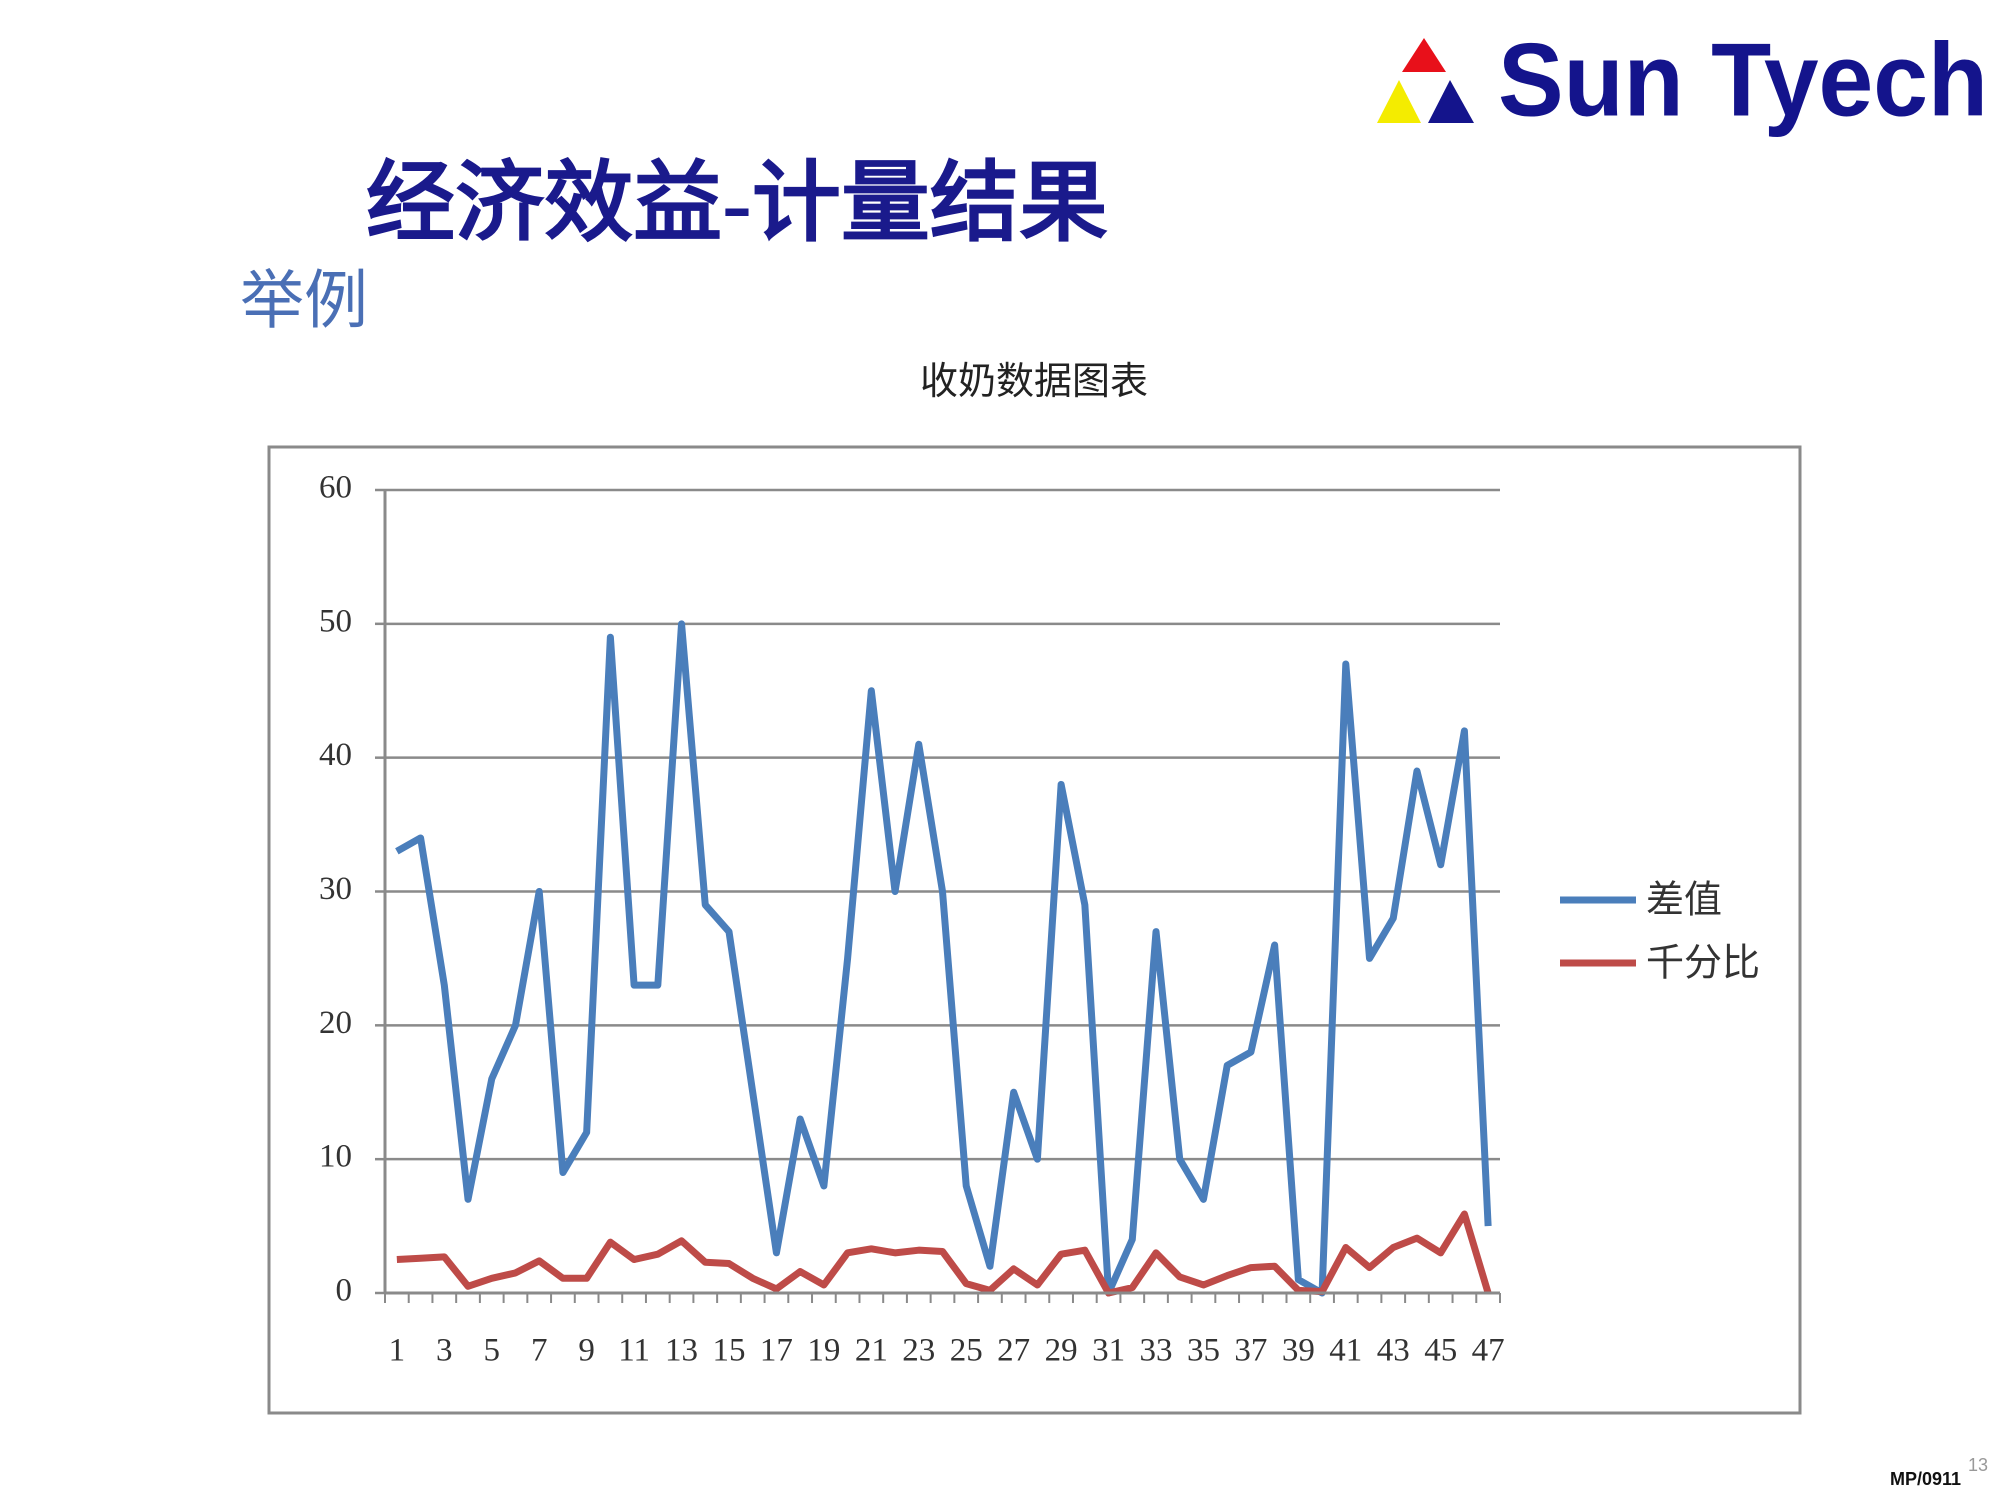  I want to click on x-tick-label: 41, so click(1345, 1351).